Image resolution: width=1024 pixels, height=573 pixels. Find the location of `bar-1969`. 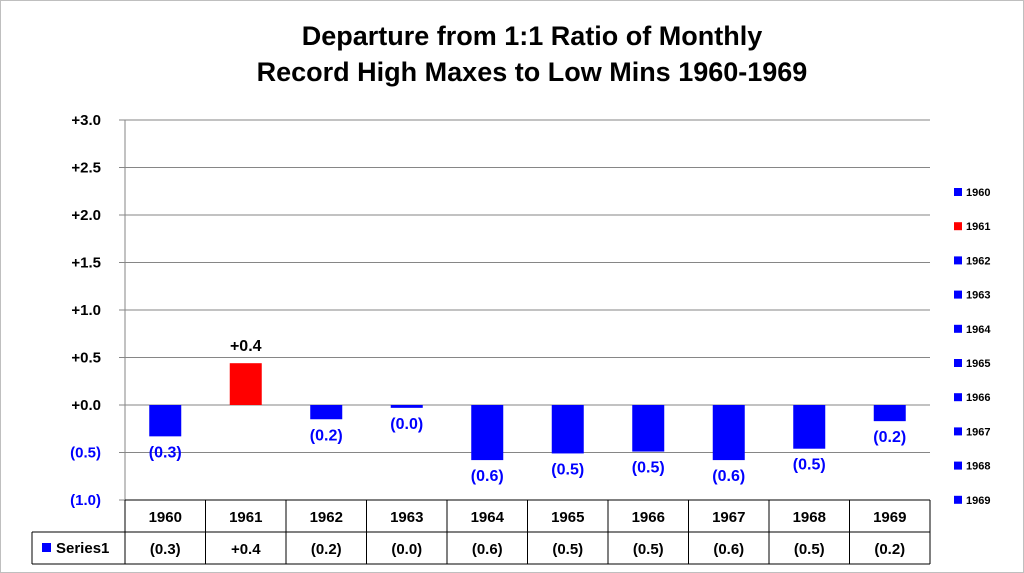

bar-1969 is located at coordinates (889, 413).